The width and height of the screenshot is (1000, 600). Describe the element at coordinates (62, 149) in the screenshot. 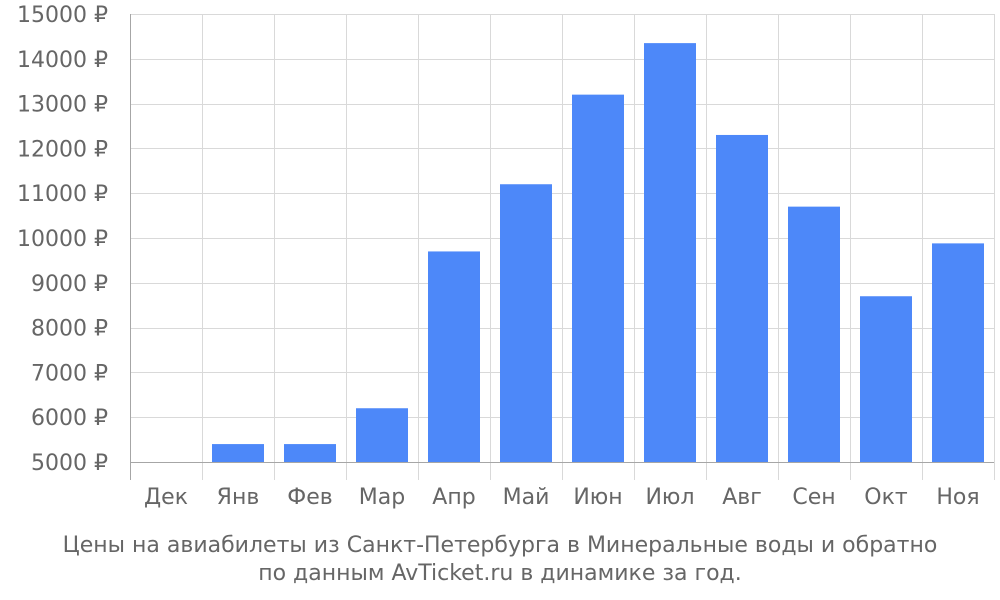

I see `y-tick-label: 12000 ₽` at that location.